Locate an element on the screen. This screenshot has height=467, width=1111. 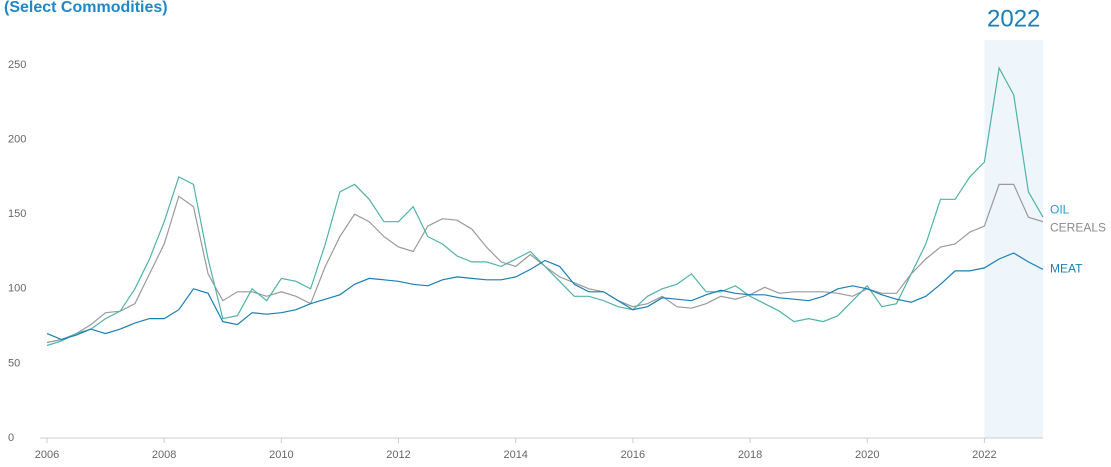
x-tick-label: 2016 is located at coordinates (633, 455).